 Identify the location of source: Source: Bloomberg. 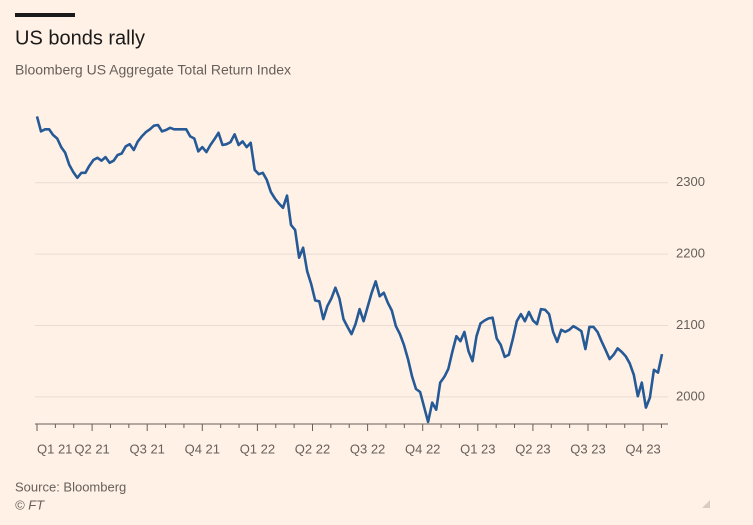
(70, 486).